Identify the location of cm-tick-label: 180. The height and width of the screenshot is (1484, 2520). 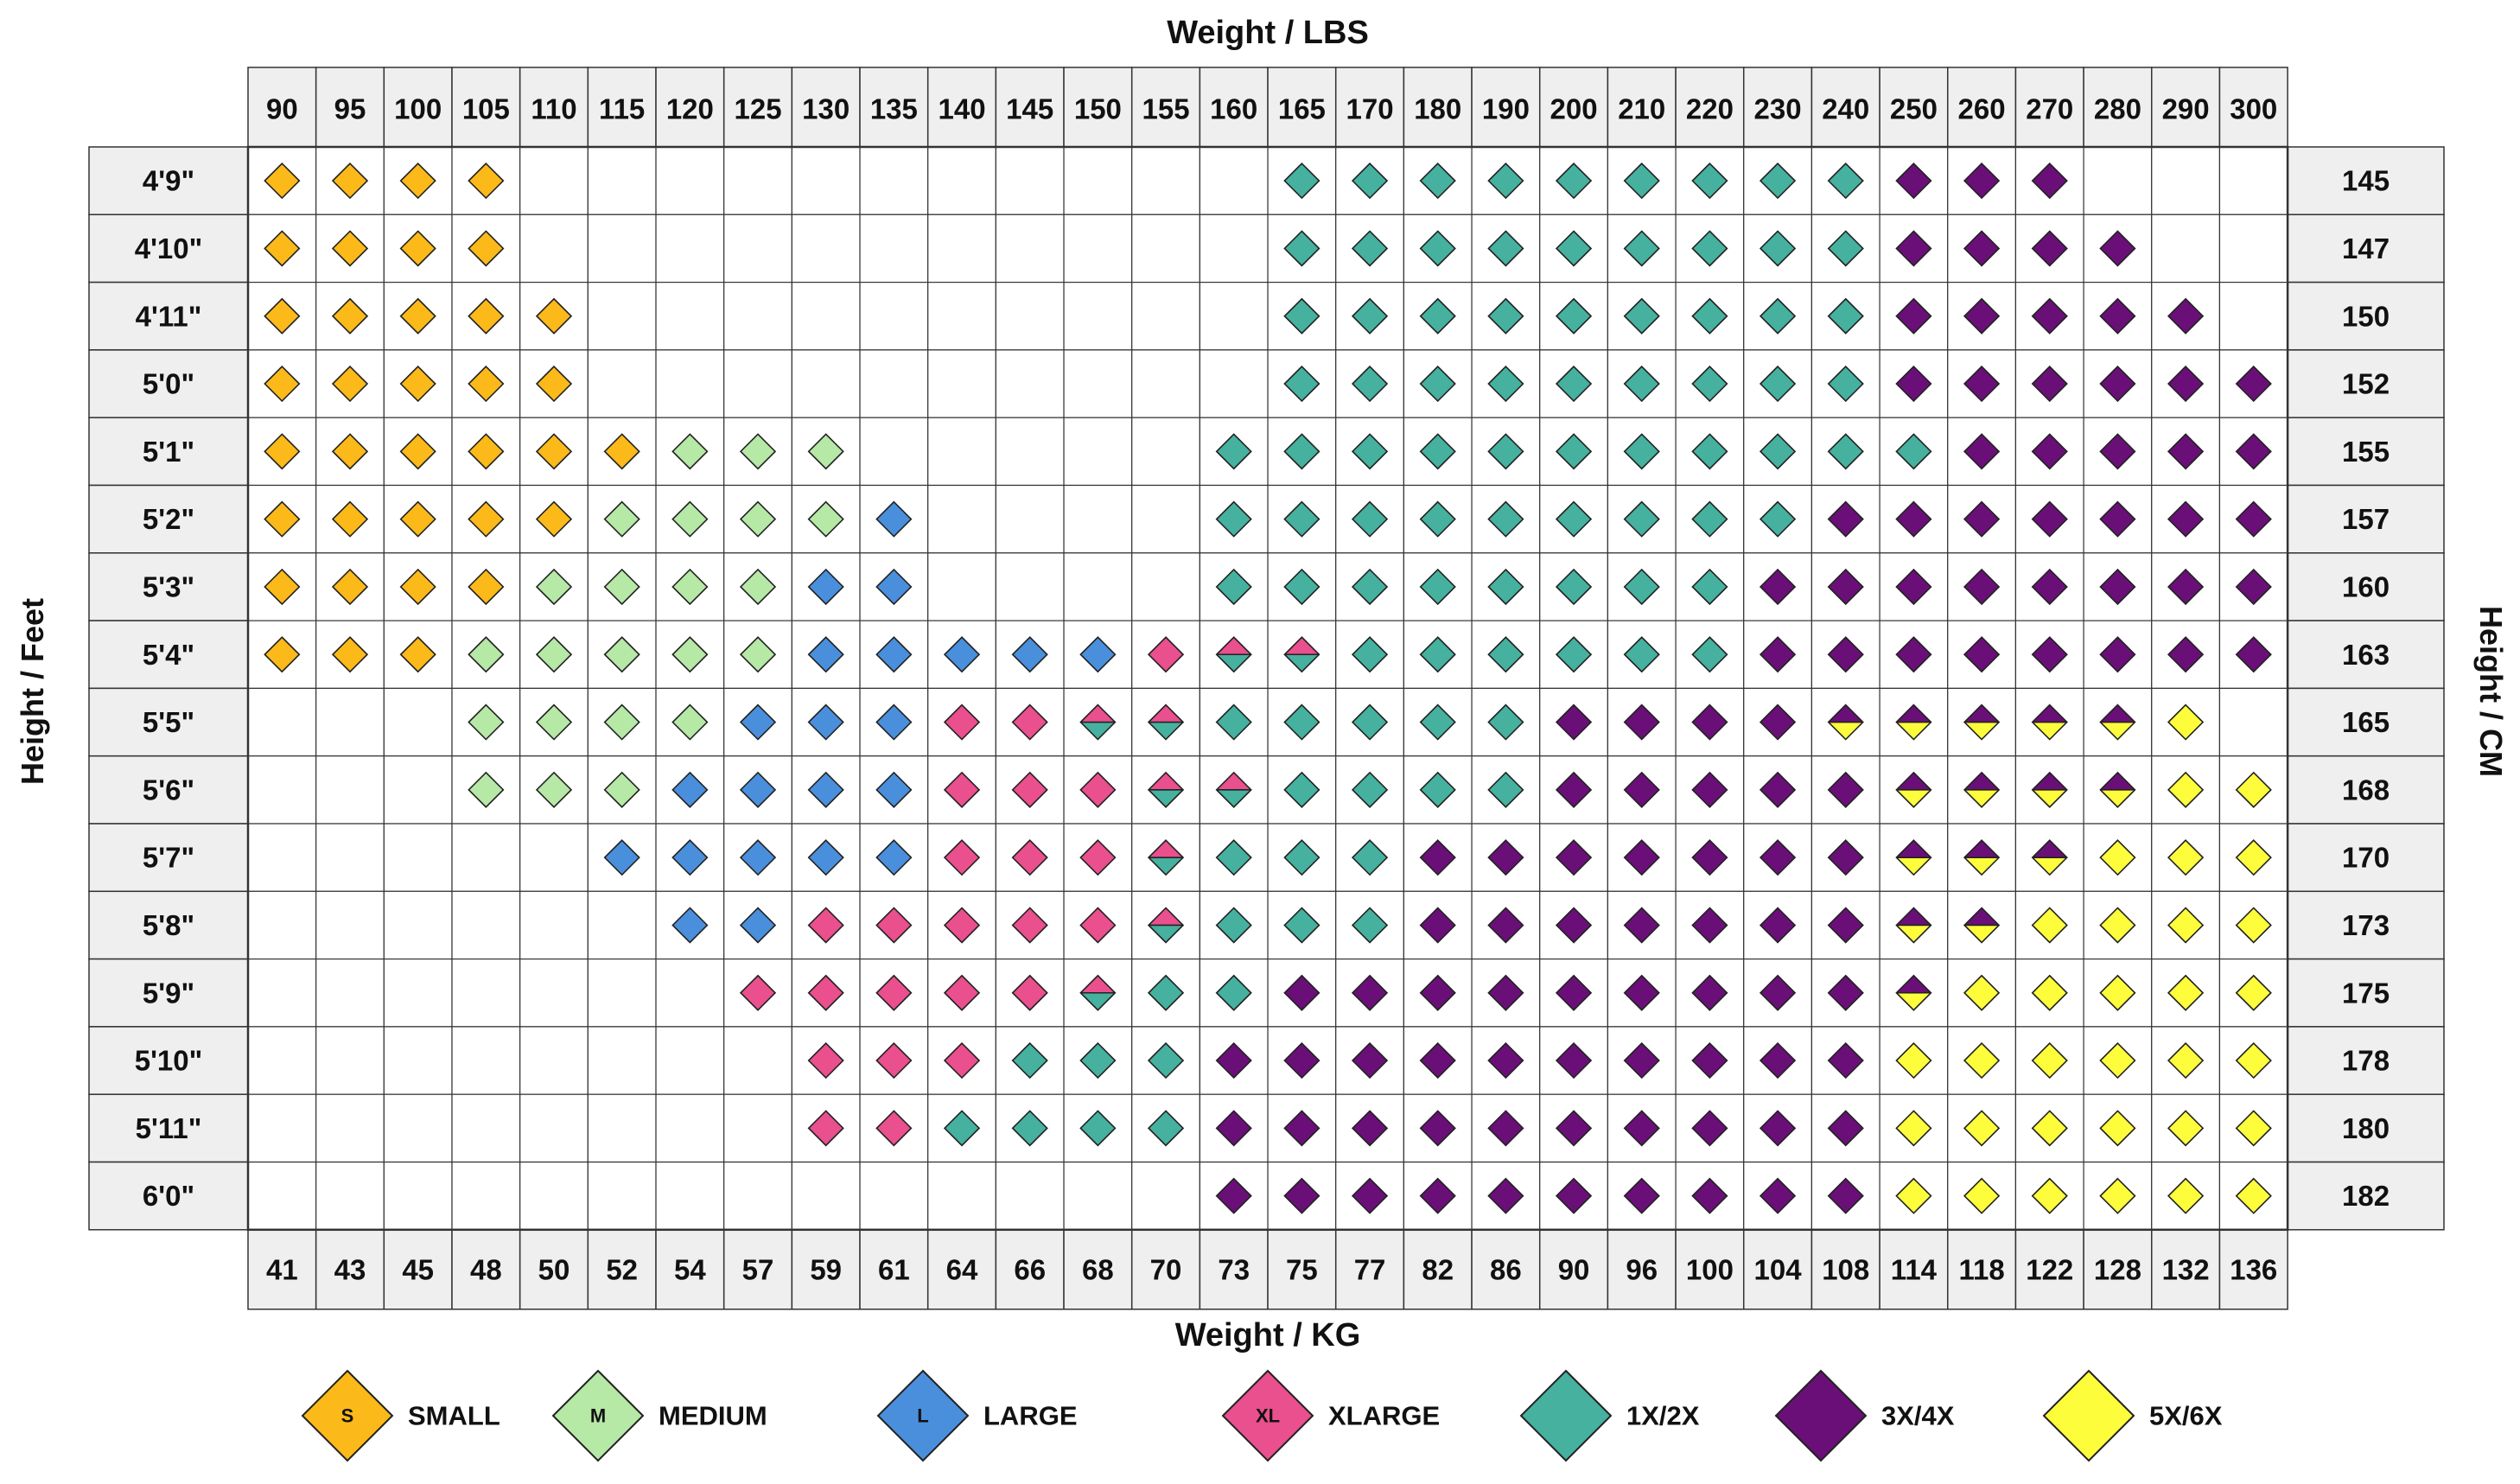
(2366, 1128).